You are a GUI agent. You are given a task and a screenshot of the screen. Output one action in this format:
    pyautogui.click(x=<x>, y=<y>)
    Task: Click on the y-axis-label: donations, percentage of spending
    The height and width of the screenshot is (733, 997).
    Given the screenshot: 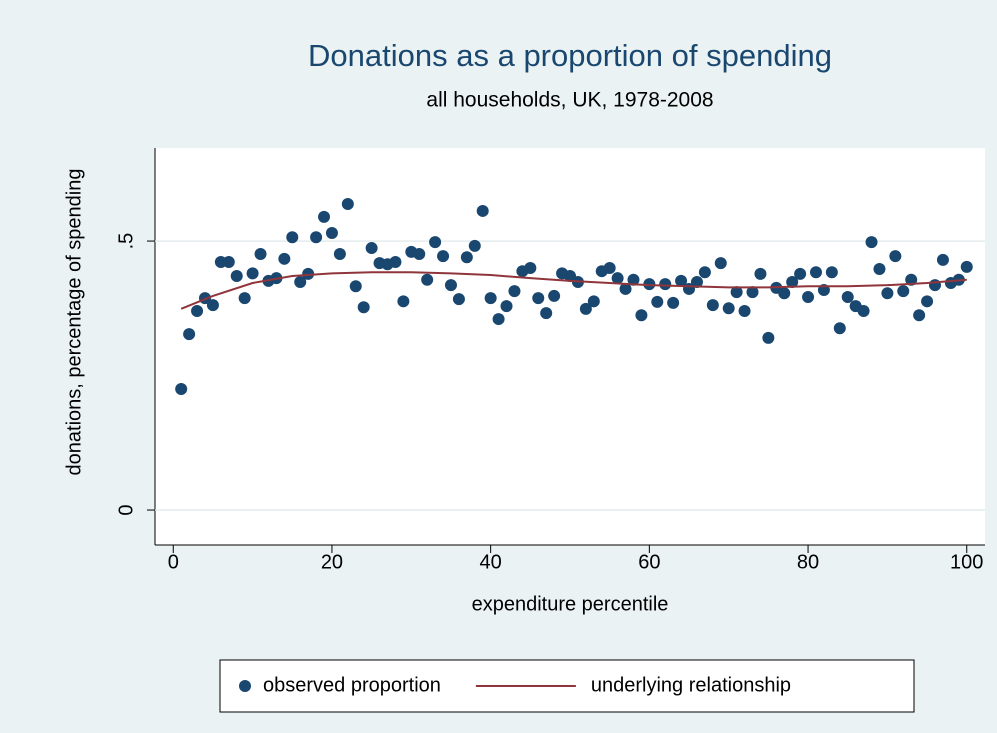 What is the action you would take?
    pyautogui.click(x=74, y=322)
    